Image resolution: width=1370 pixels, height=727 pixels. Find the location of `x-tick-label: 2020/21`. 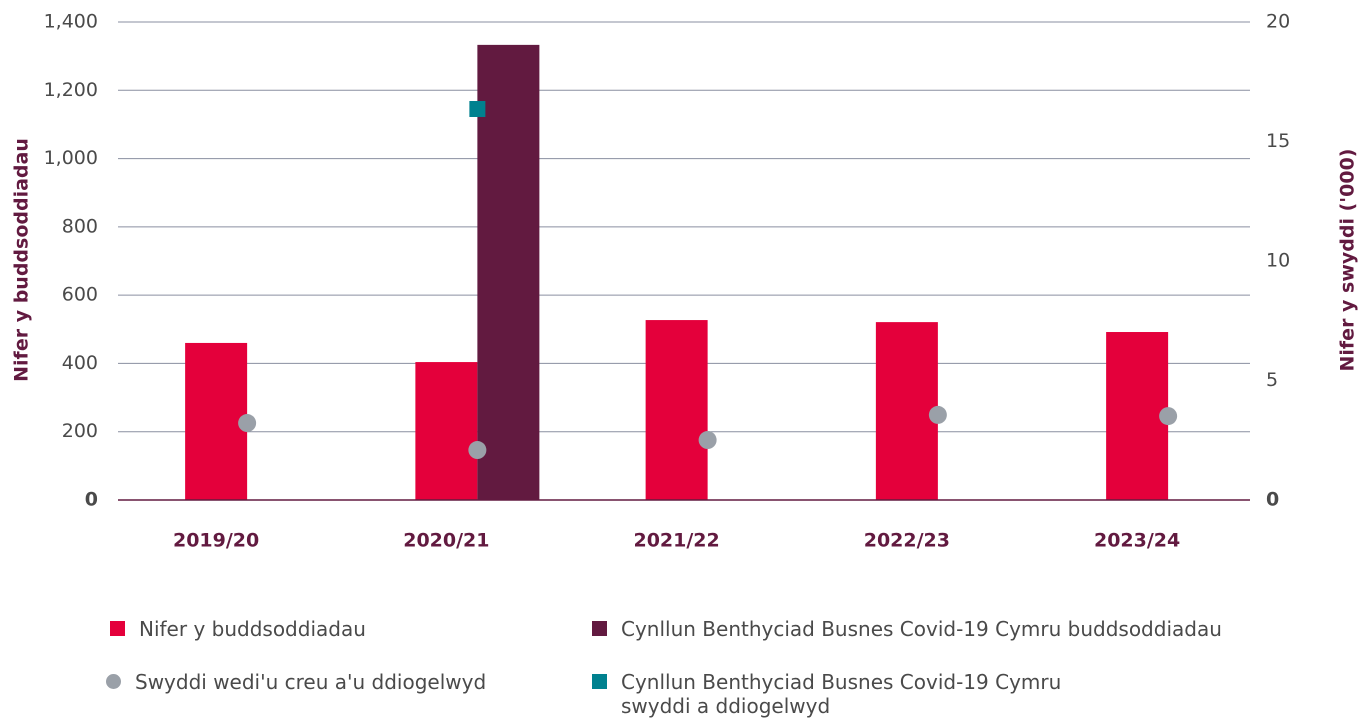

x-tick-label: 2020/21 is located at coordinates (446, 541).